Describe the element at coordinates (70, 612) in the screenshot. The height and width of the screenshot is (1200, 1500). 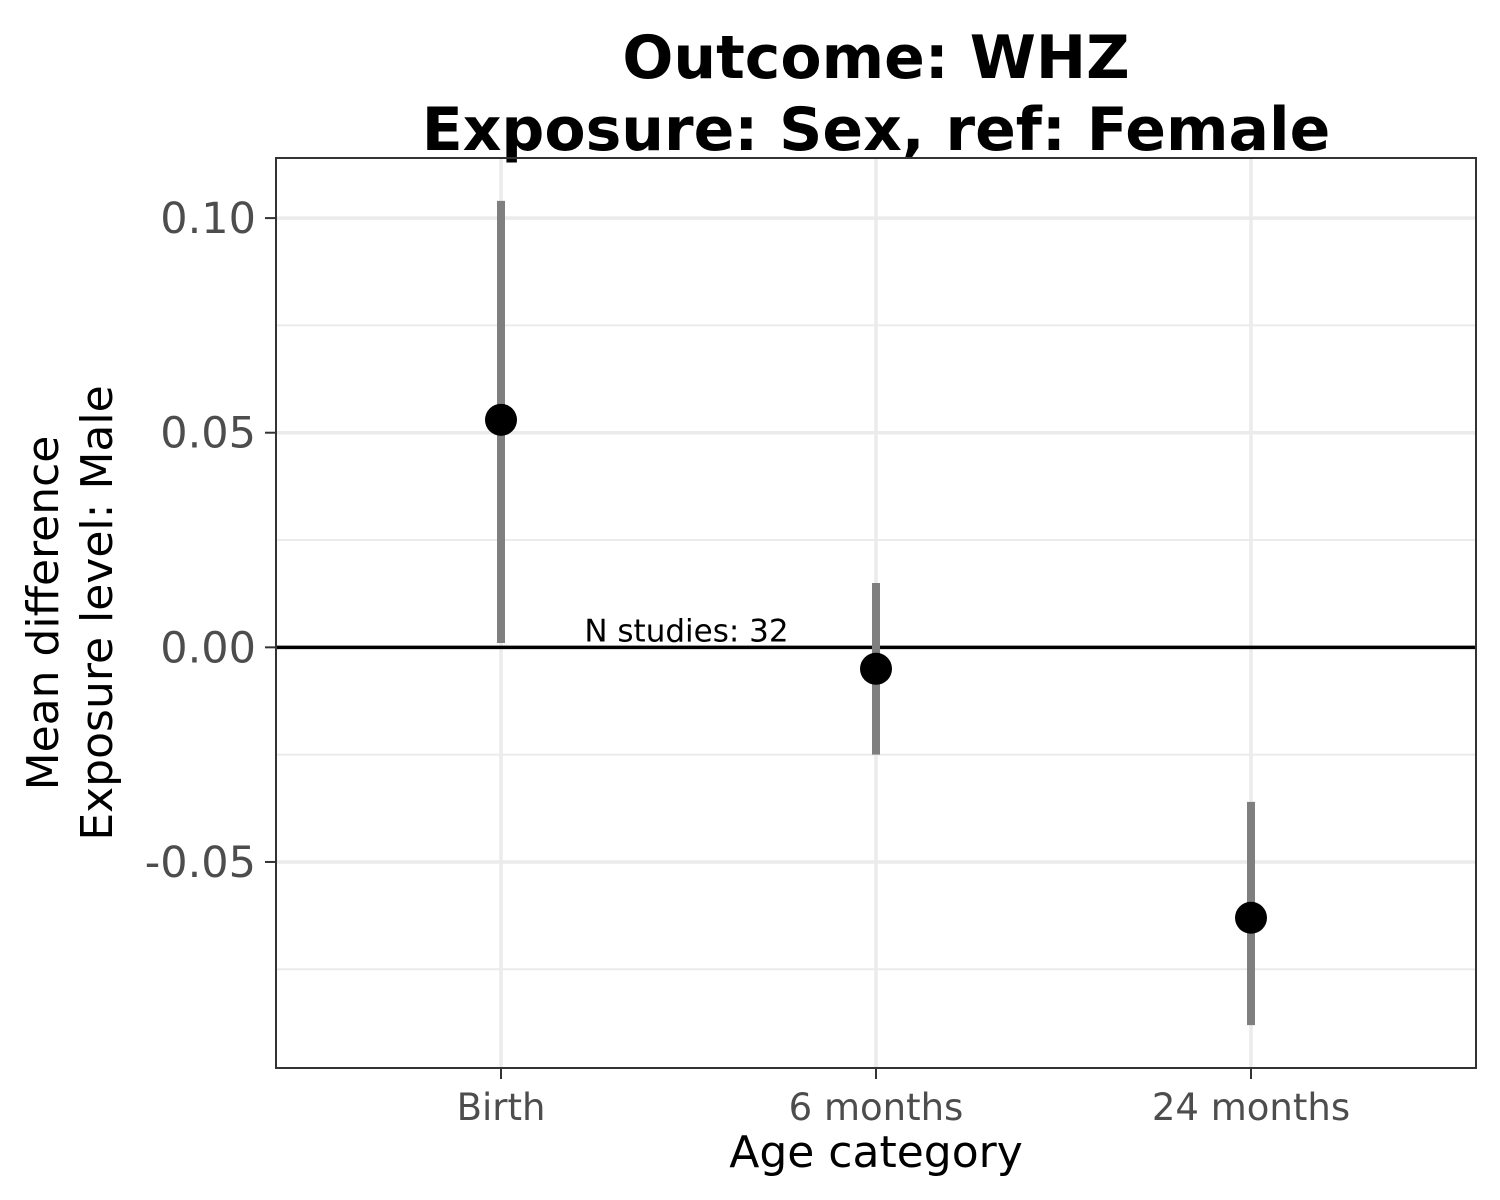
I see `y-axis-label: Mean difference Exposure level: Male` at that location.